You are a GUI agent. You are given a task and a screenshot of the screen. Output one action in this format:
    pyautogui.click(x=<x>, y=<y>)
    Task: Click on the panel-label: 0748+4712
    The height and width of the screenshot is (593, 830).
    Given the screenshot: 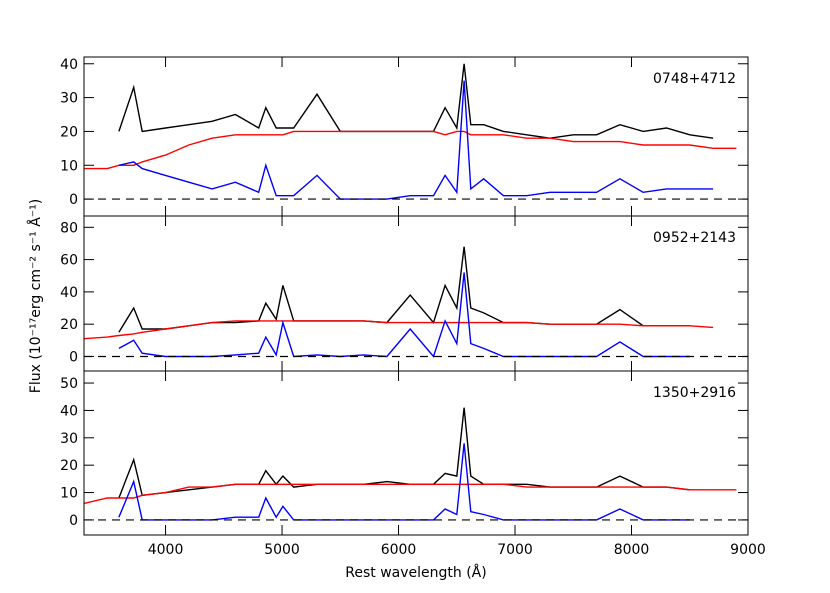 What is the action you would take?
    pyautogui.click(x=694, y=79)
    